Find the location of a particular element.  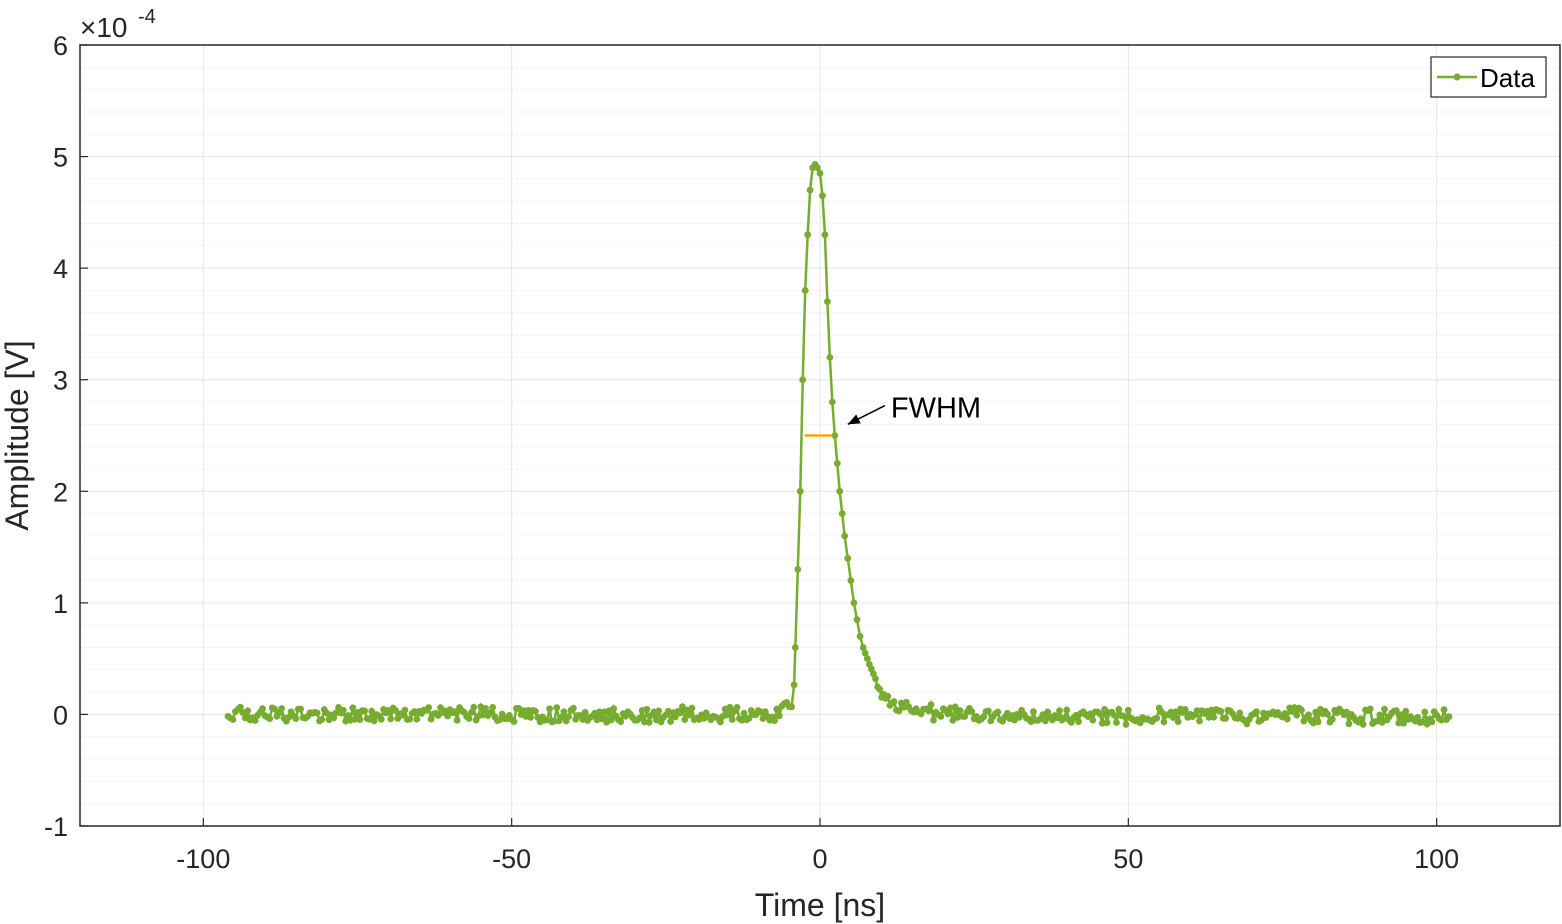

y-tick-label: 4 is located at coordinates (60, 269).